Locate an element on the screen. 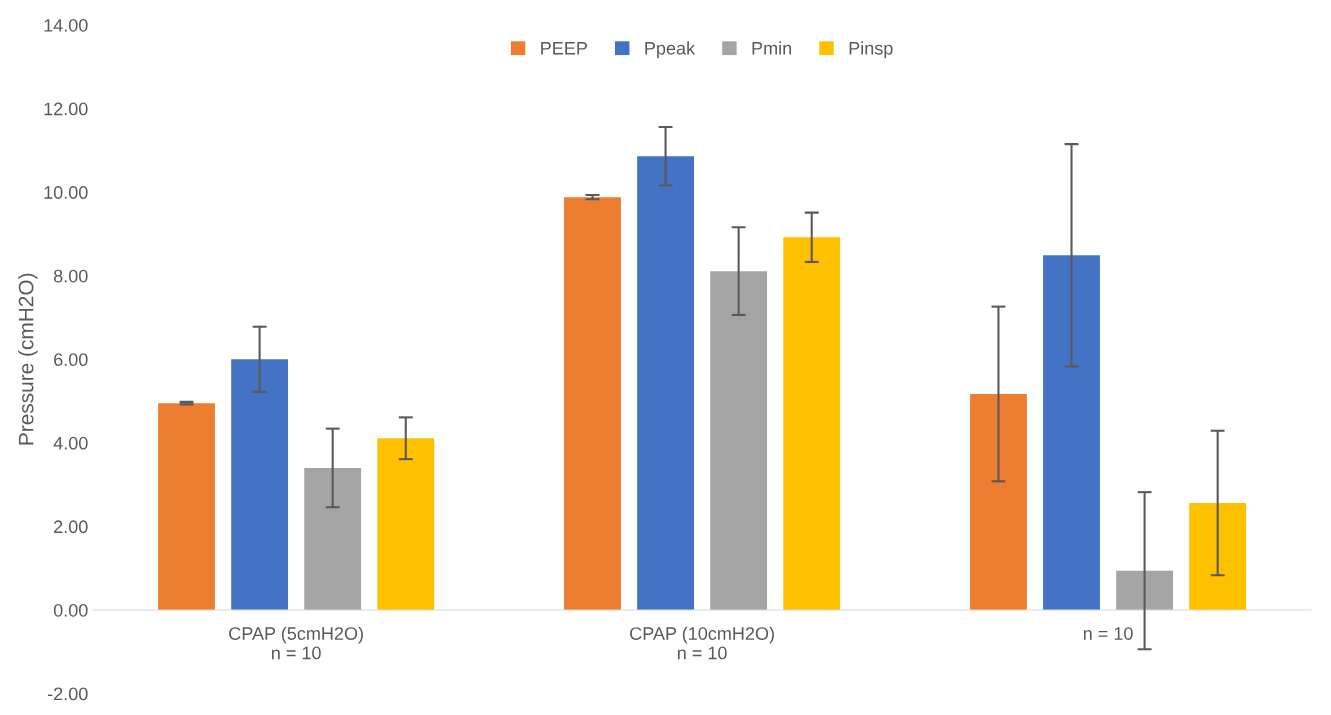 The image size is (1331, 715). y-tick-label: 4.00 is located at coordinates (70, 443).